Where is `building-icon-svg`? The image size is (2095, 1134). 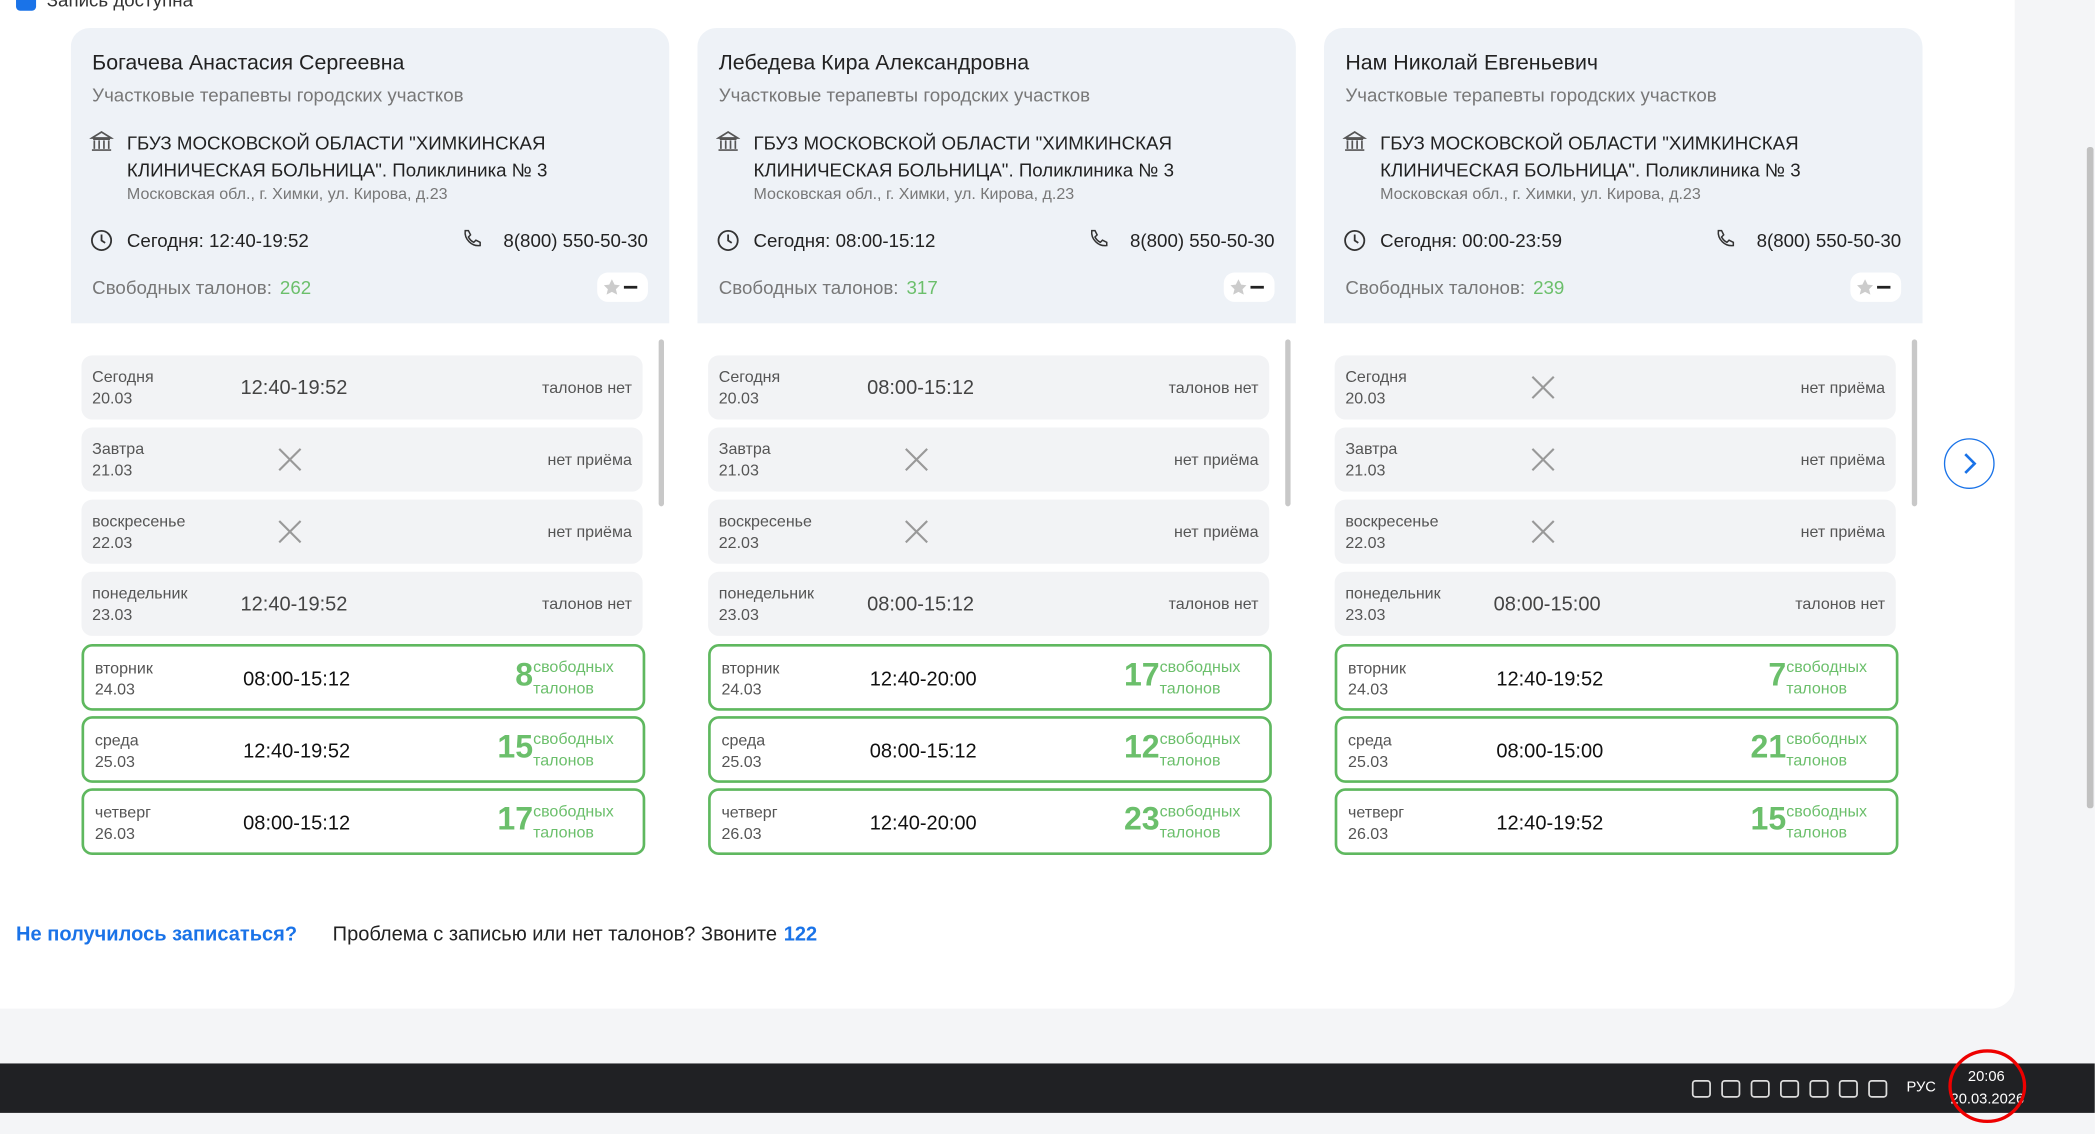
building-icon-svg is located at coordinates (1355, 141).